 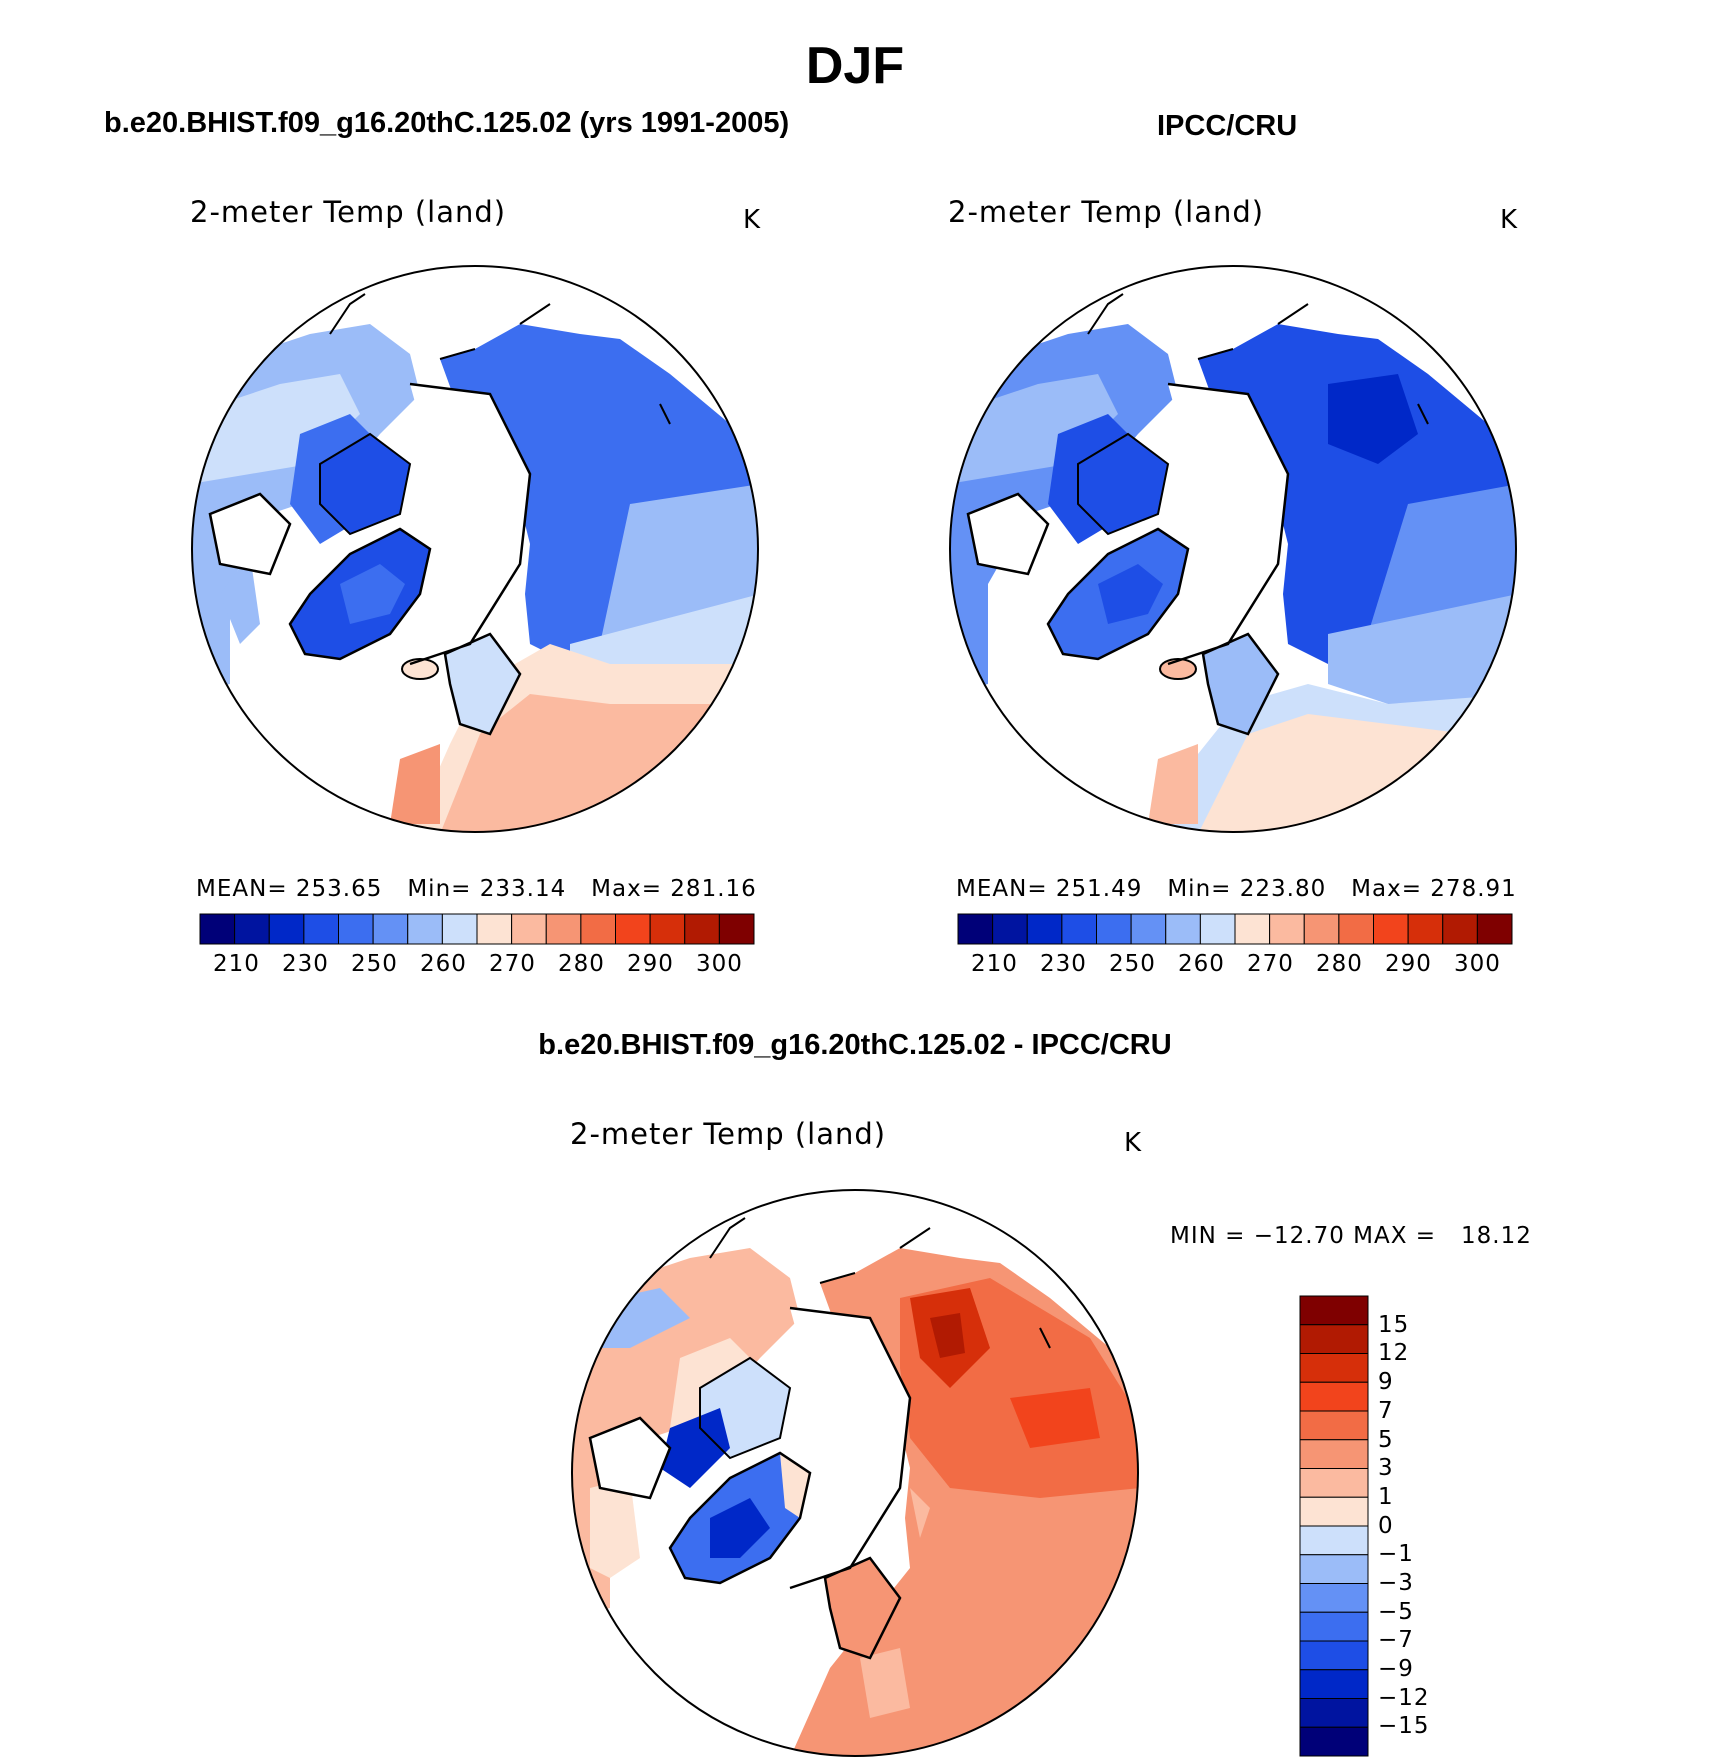 What do you see at coordinates (1386, 1411) in the screenshot?
I see `colorbar-tick: 7` at bounding box center [1386, 1411].